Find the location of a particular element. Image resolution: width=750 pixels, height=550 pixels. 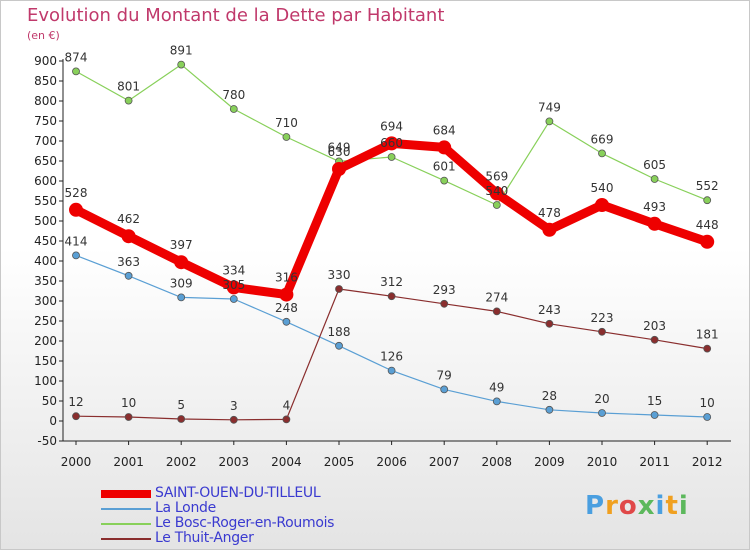

y-tick-label: 450 is located at coordinates (45, 241).